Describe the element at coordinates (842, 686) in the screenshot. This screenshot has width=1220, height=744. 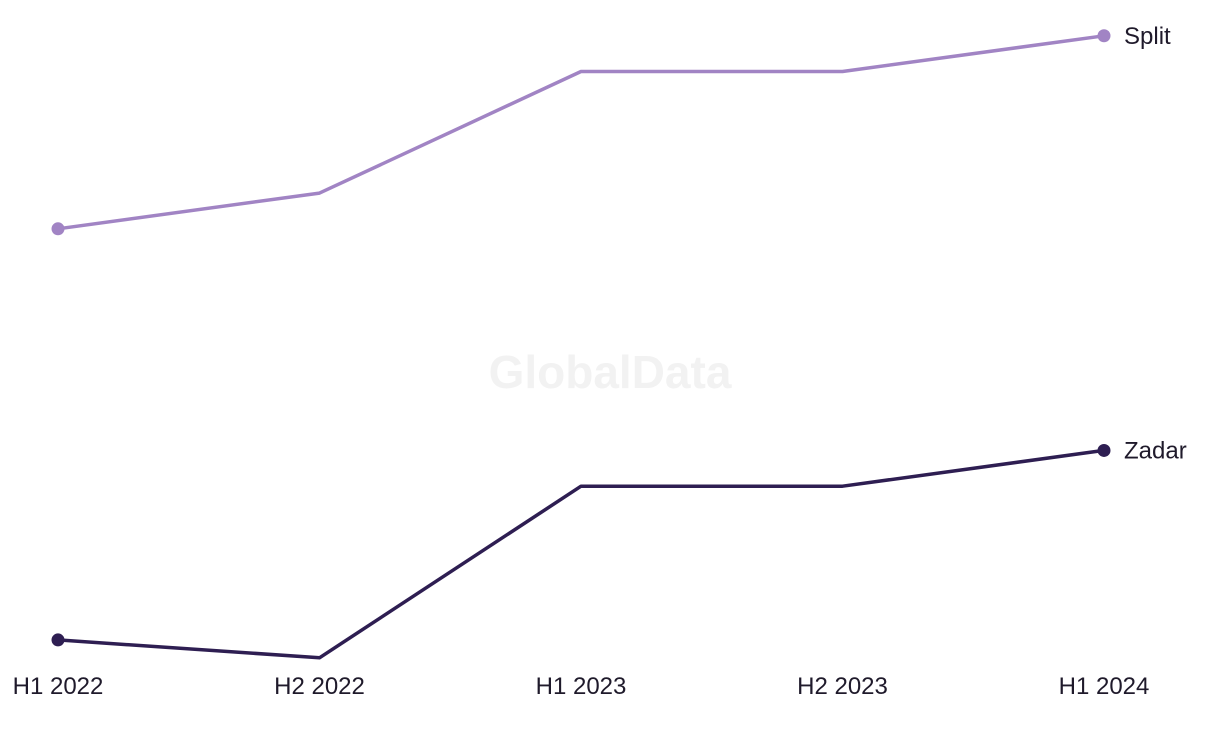
I see `x-tick-label: H2 2023` at that location.